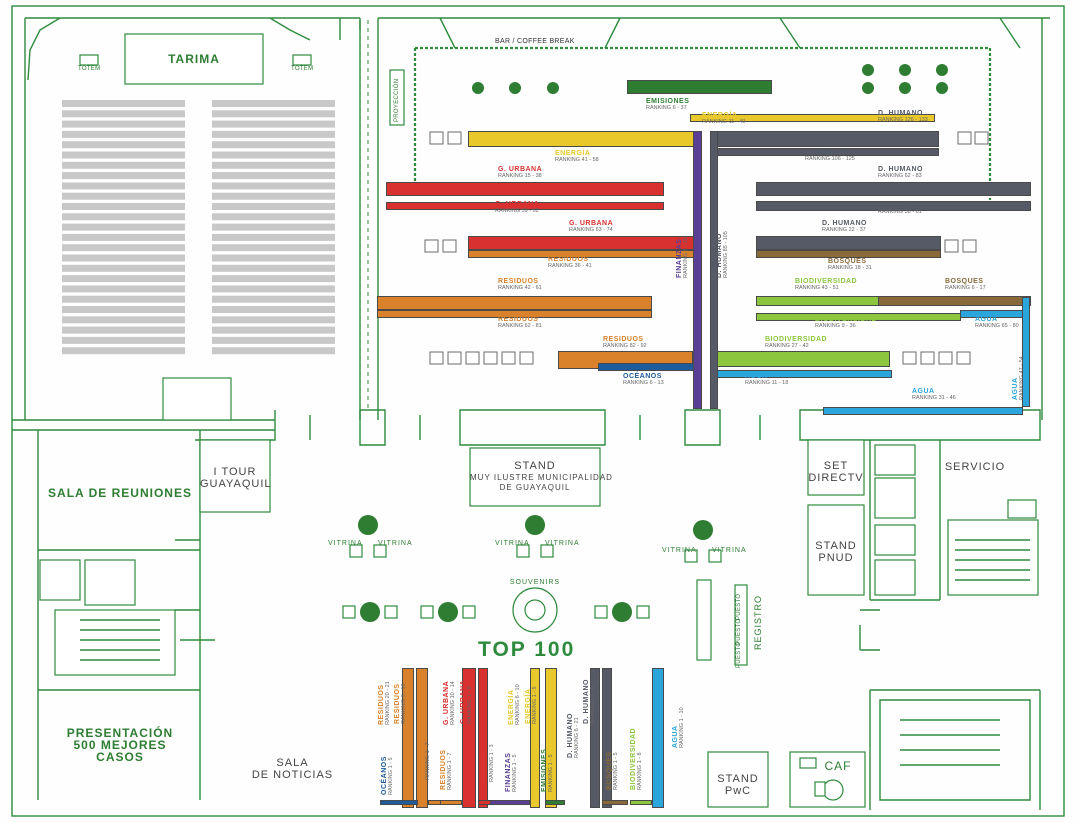 This screenshot has height=822, width=1078. What do you see at coordinates (520, 288) in the screenshot?
I see `stand-ranking-label: RANKING 42 - 61` at bounding box center [520, 288].